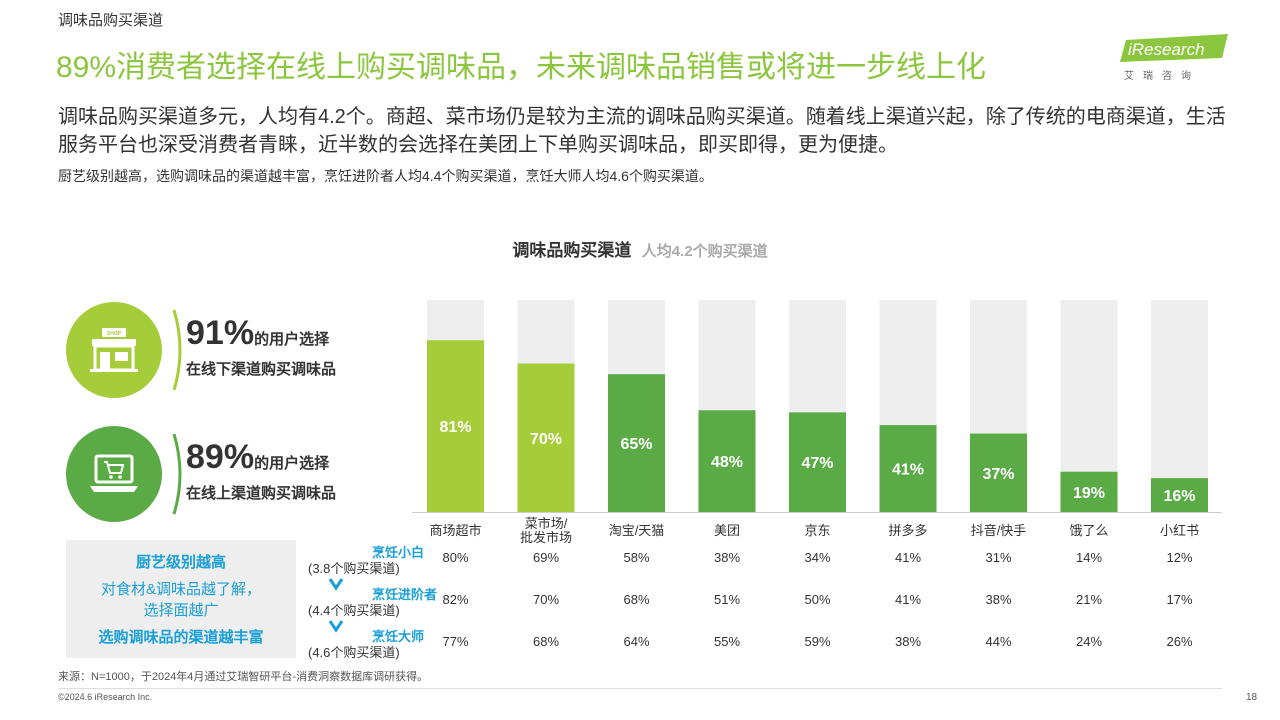 The width and height of the screenshot is (1280, 720). Describe the element at coordinates (704, 251) in the screenshot. I see `chart-subtitle: 人均4.2个购买渠道` at that location.